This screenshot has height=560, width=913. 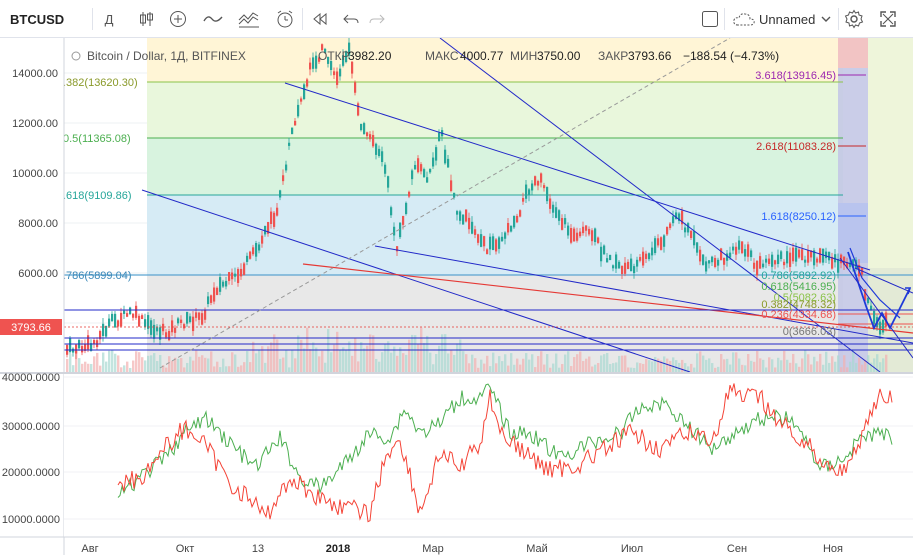 I want to click on redo-icon, so click(x=377, y=19).